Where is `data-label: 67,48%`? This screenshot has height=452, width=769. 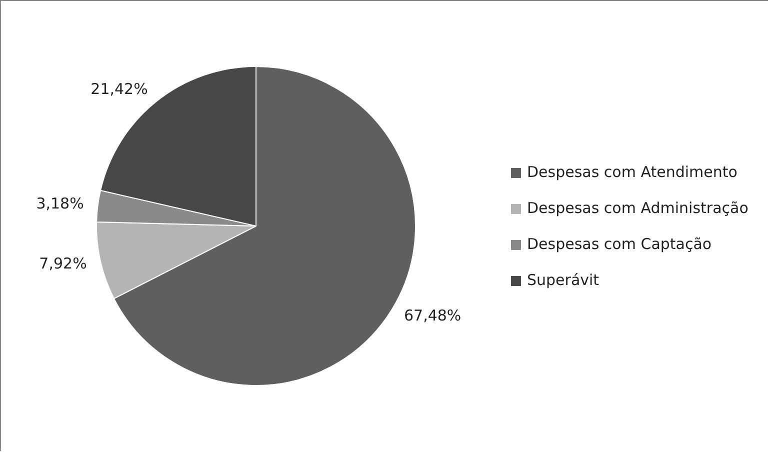 data-label: 67,48% is located at coordinates (433, 315).